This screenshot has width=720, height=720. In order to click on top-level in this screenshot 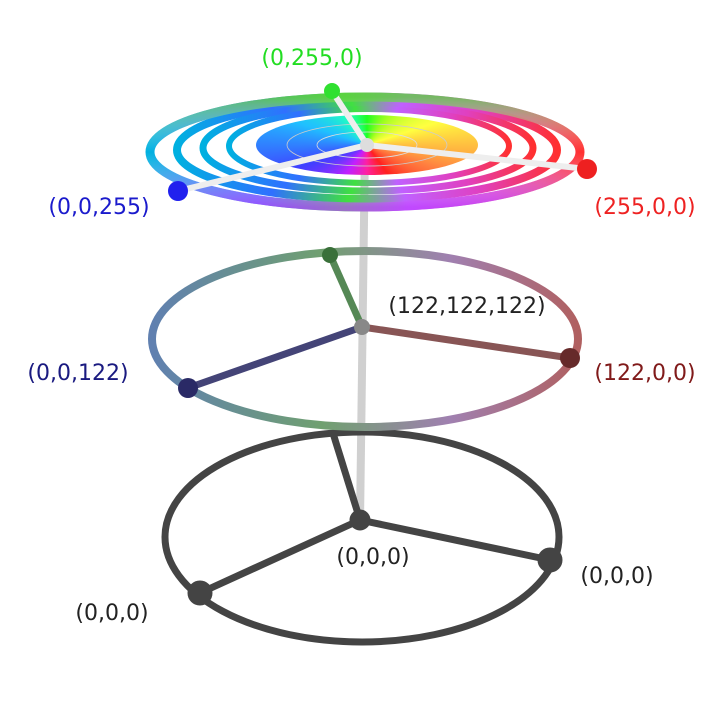, I will do `click(371, 147)`.